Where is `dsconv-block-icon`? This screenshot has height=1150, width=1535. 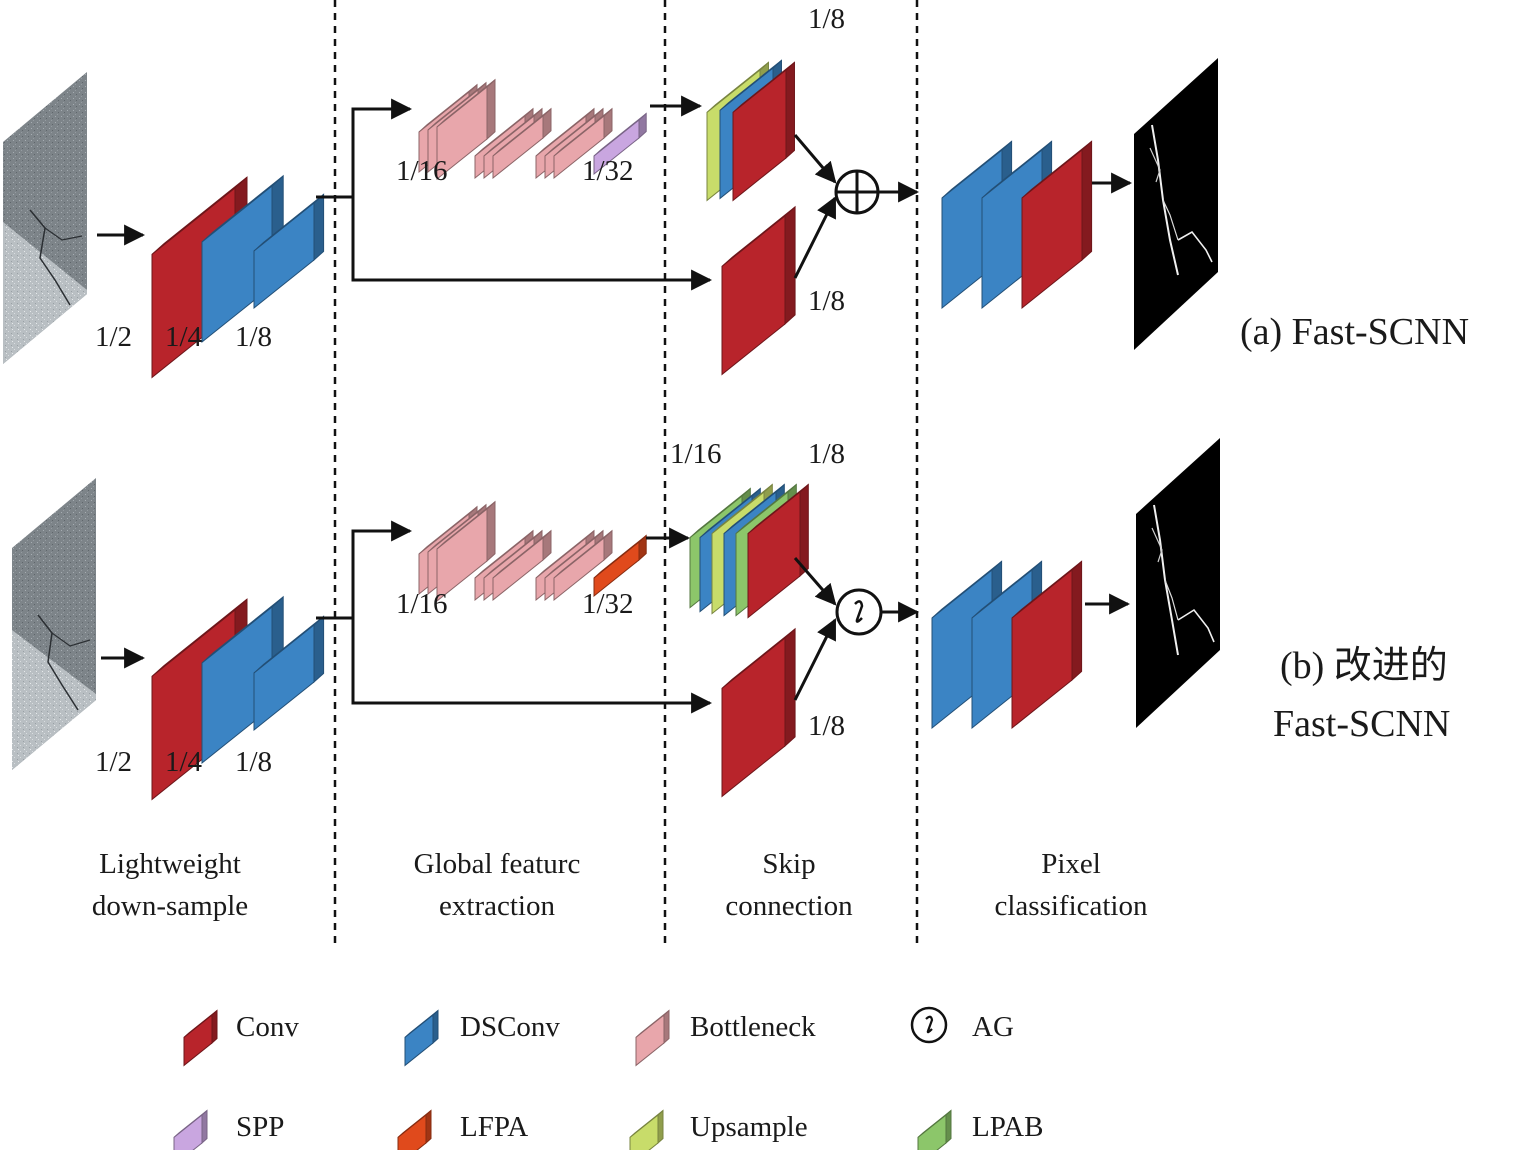 dsconv-block-icon is located at coordinates (421, 1038).